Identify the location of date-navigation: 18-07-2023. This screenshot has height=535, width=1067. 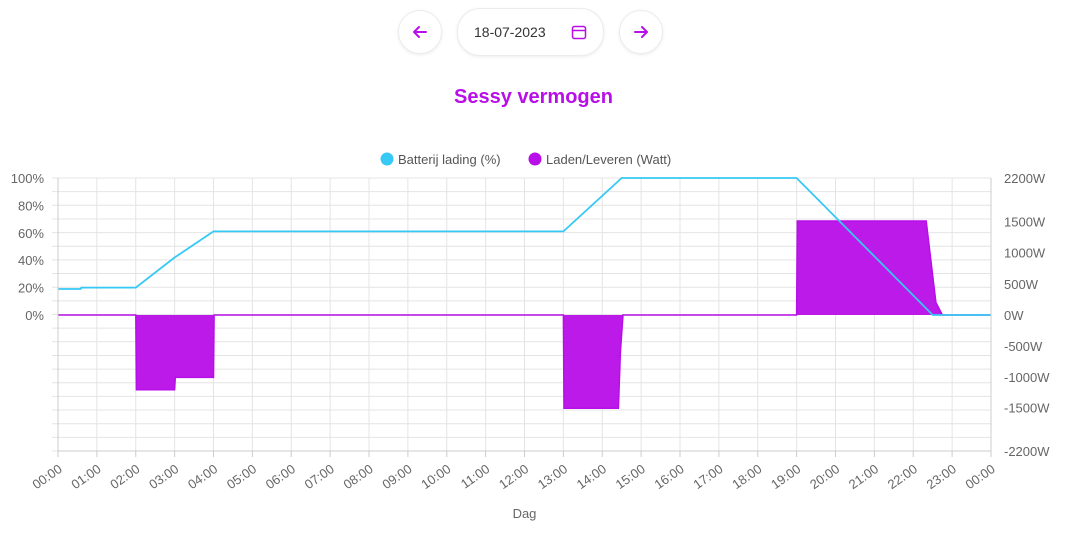
(533, 33).